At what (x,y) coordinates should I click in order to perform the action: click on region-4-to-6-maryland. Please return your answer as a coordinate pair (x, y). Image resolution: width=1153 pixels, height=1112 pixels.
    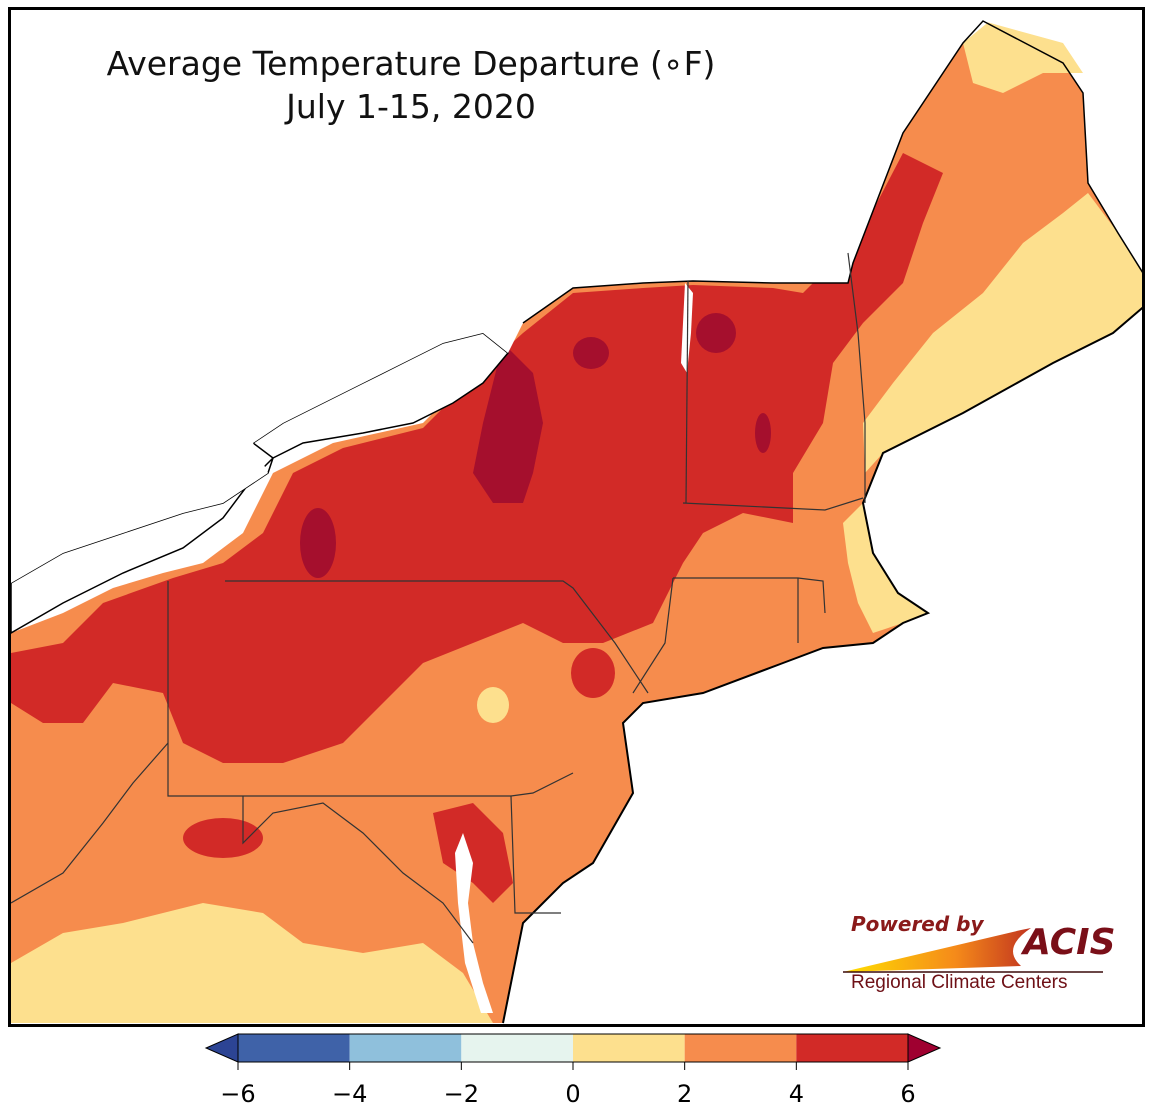
    Looking at the image, I should click on (473, 853).